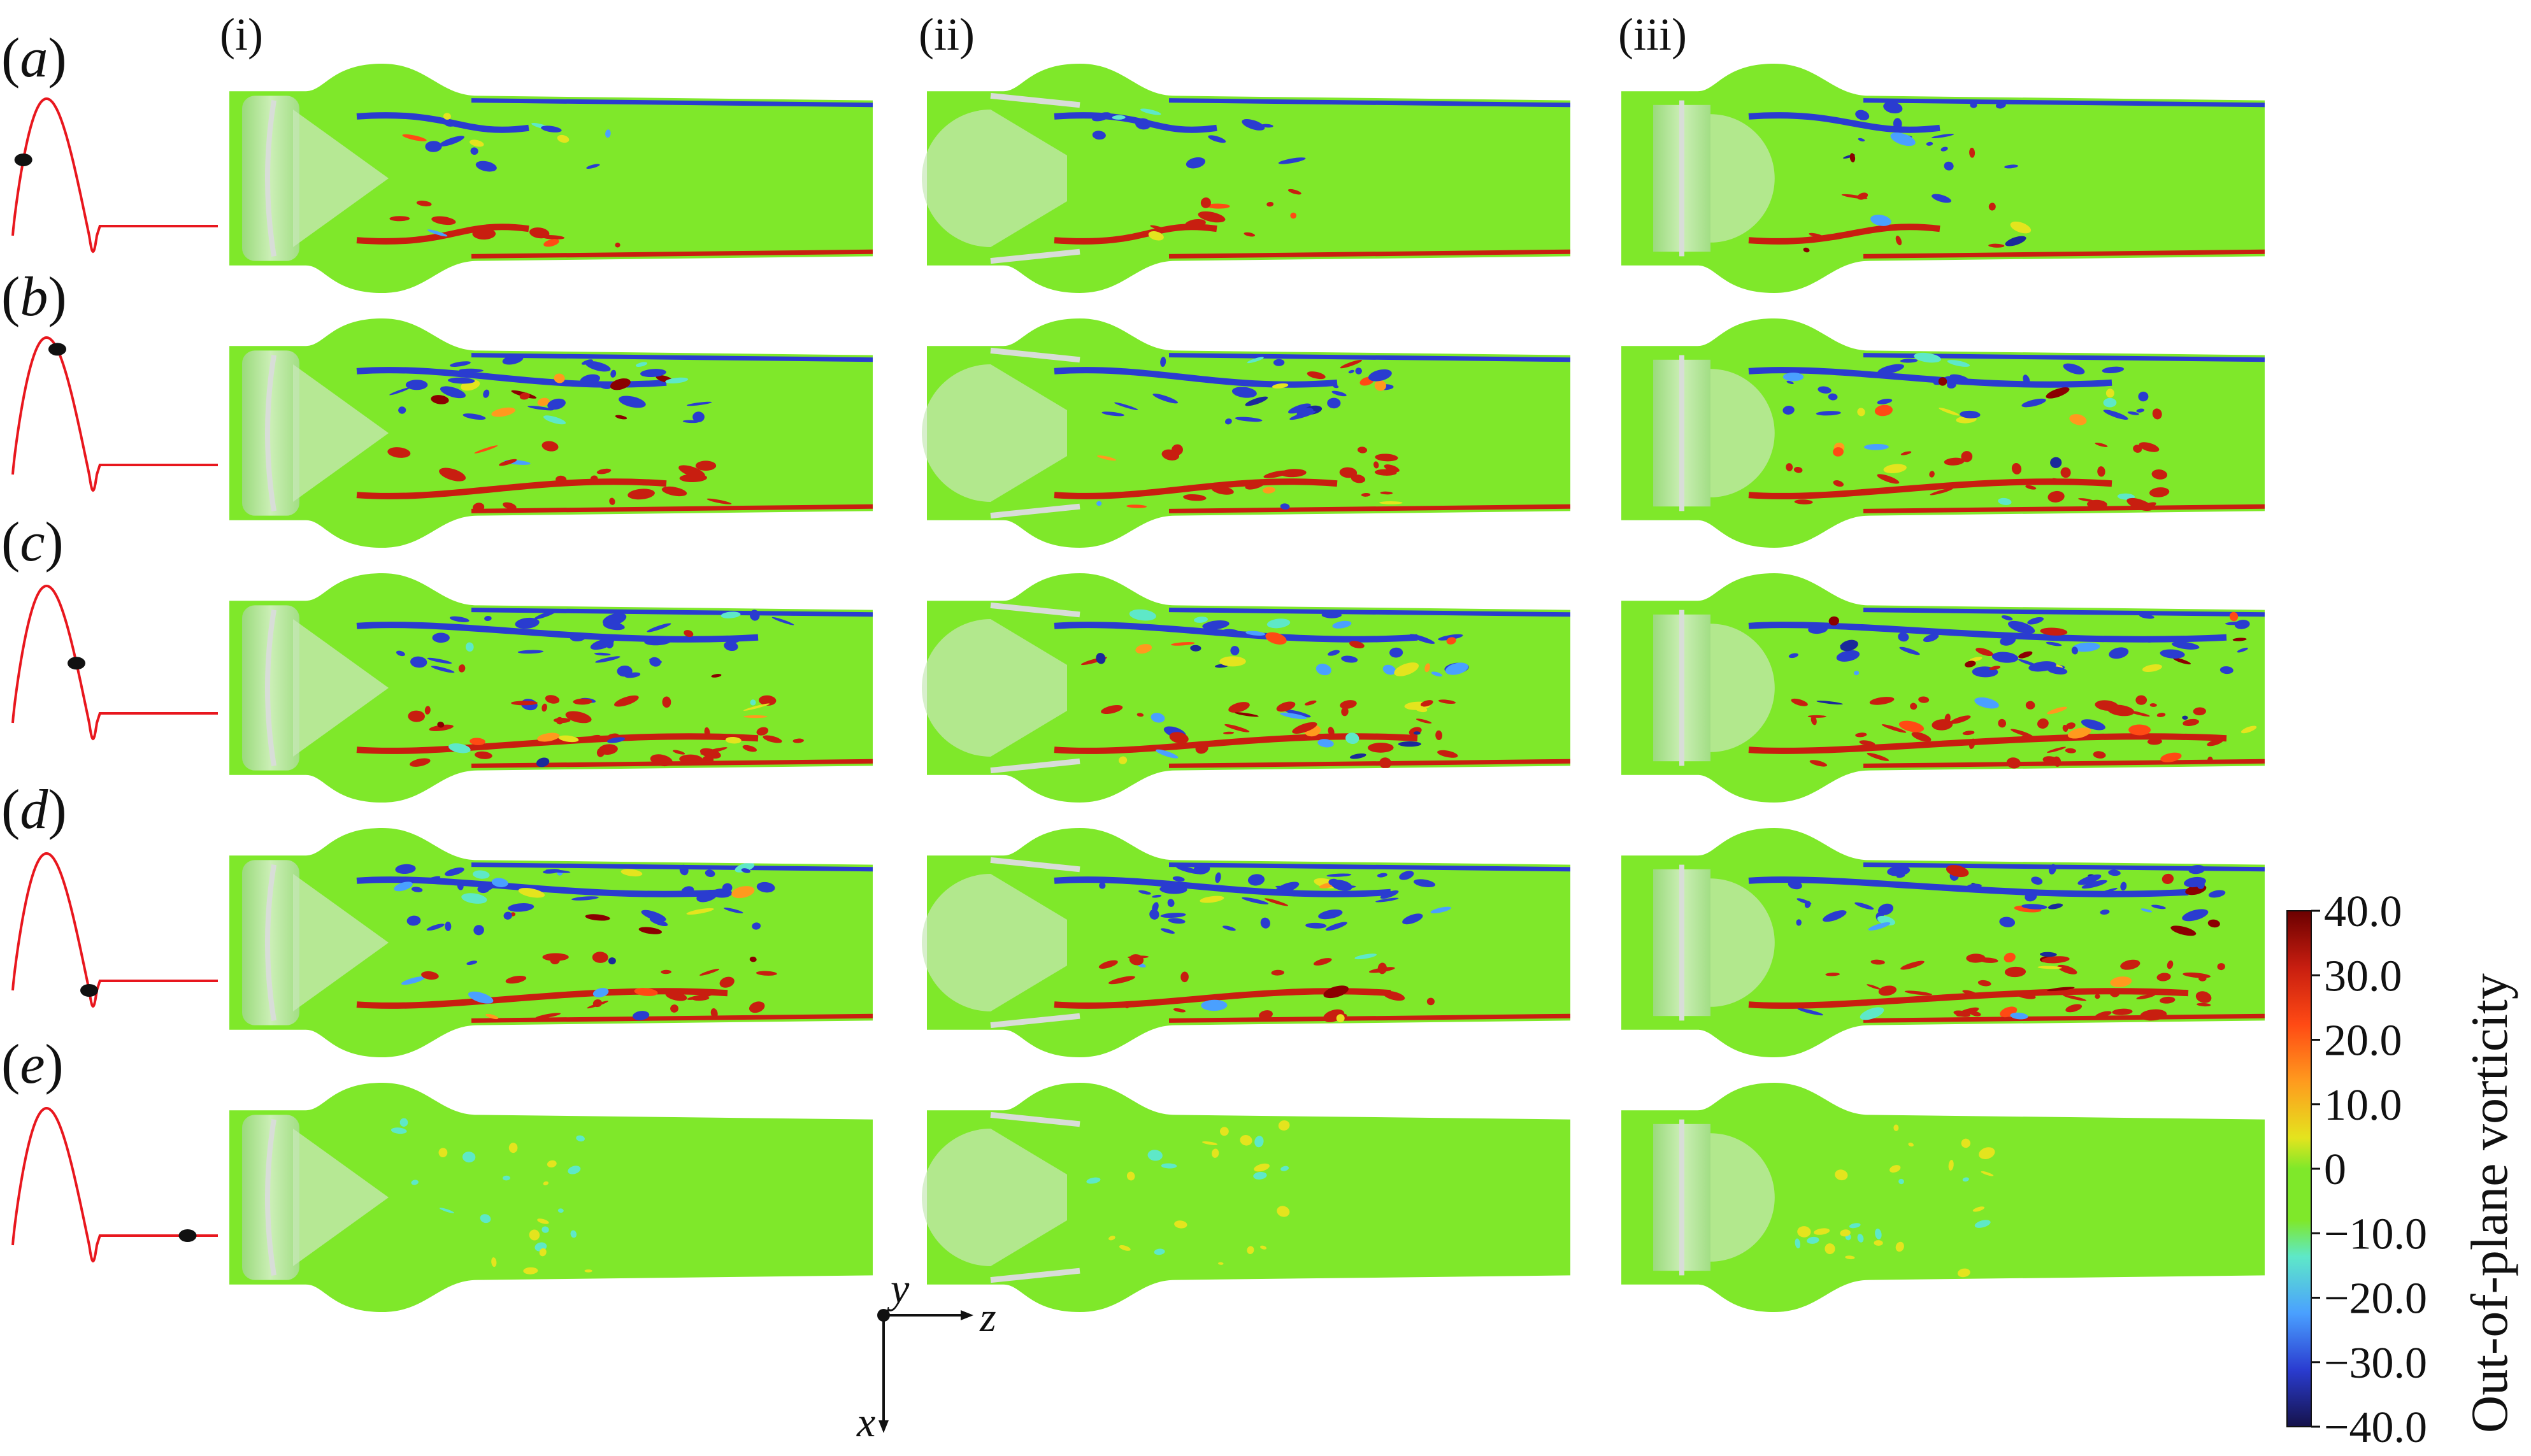 The height and width of the screenshot is (1456, 2531). I want to click on z-axis-label: z, so click(988, 1317).